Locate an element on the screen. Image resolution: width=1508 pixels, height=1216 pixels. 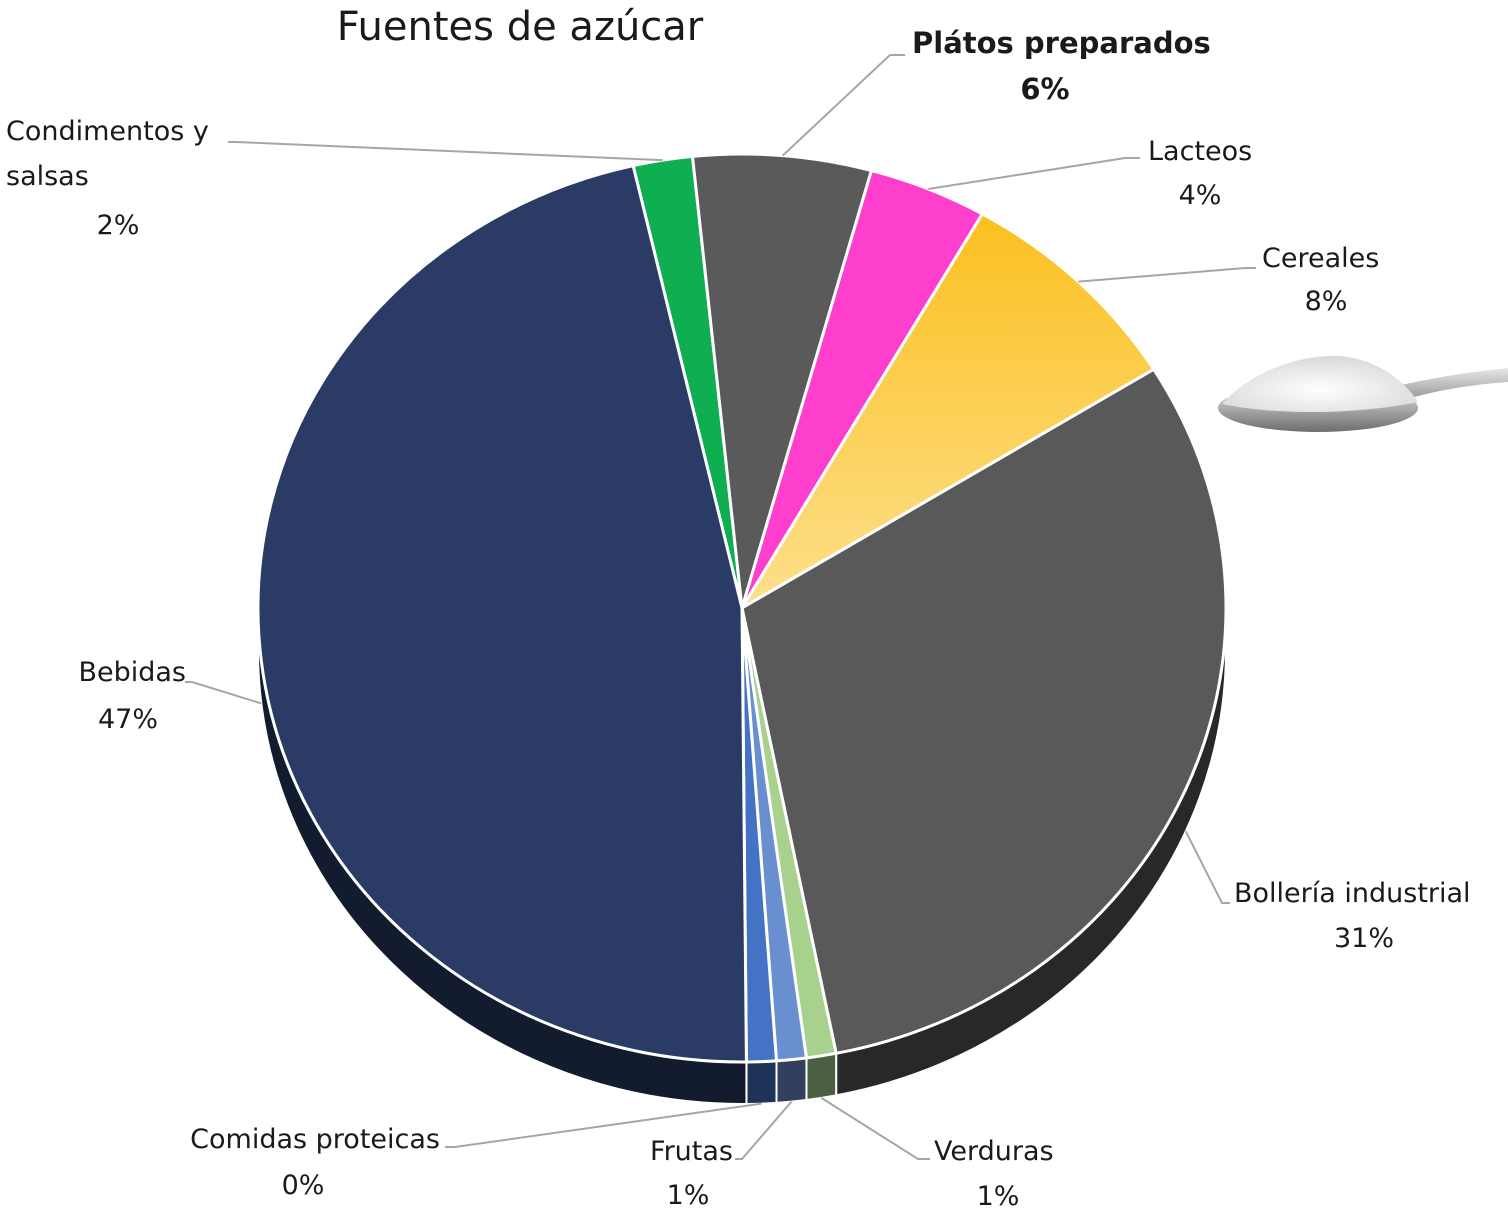
leader-line-bebidas is located at coordinates (223, 693).